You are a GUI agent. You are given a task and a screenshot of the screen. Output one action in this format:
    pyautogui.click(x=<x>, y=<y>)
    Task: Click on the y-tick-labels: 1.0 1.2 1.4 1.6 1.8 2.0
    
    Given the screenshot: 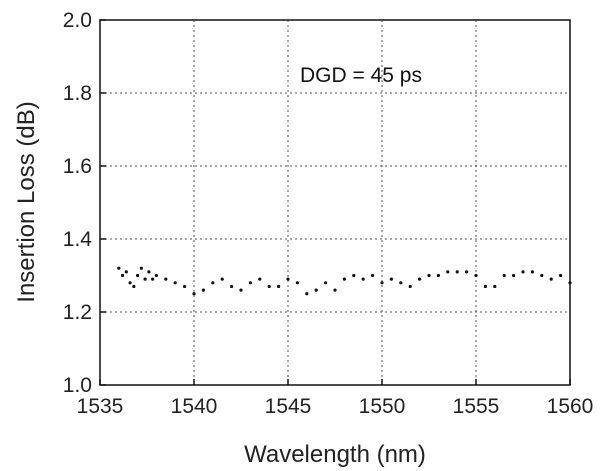 What is the action you would take?
    pyautogui.click(x=78, y=203)
    